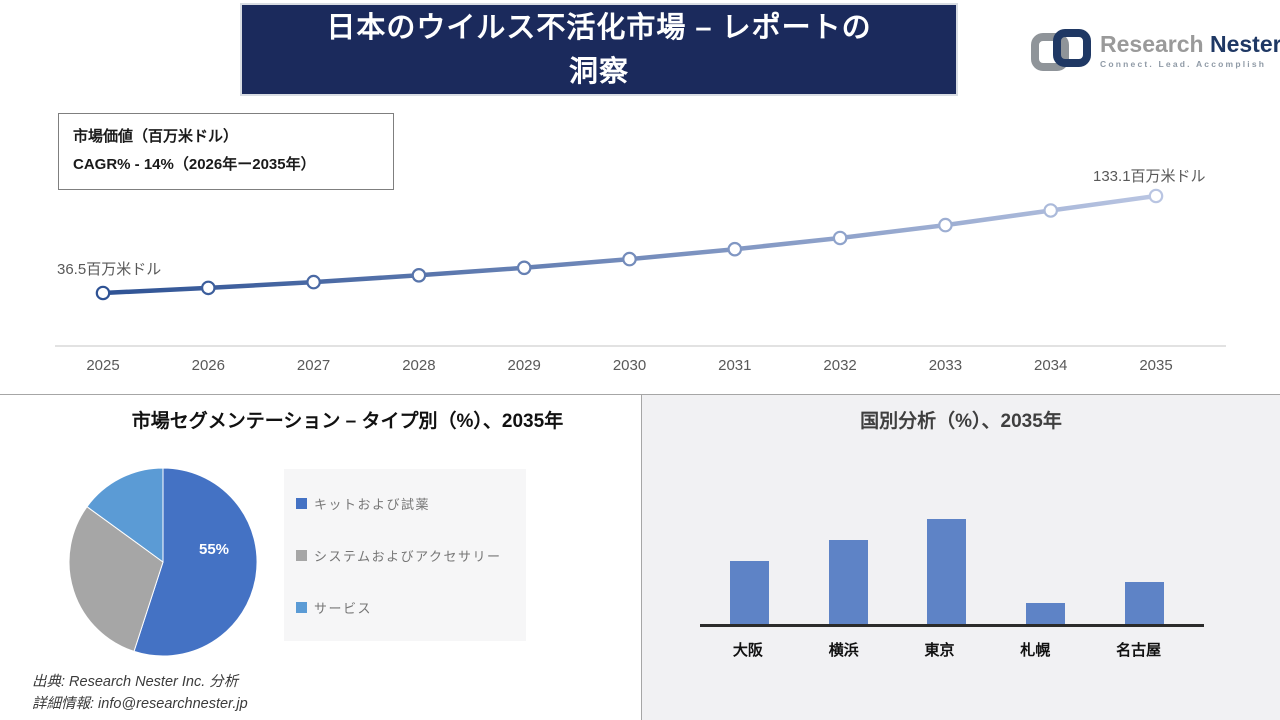 This screenshot has height=720, width=1280. I want to click on pie-data-label: 55%, so click(214, 549).